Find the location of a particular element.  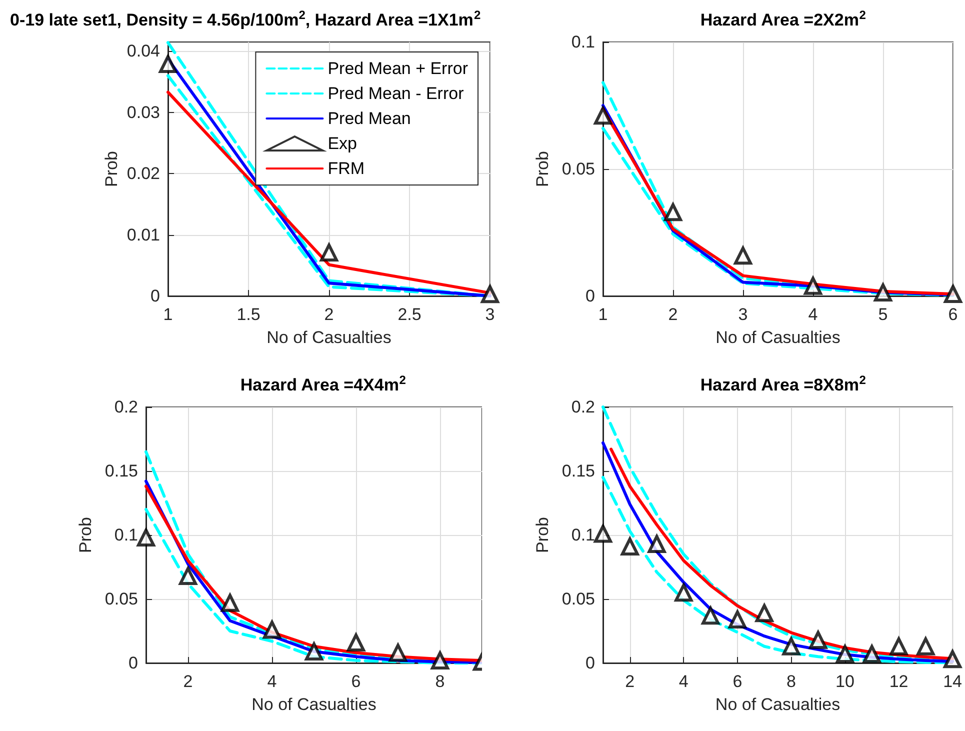

x-tick-label: 2.5 is located at coordinates (410, 314).